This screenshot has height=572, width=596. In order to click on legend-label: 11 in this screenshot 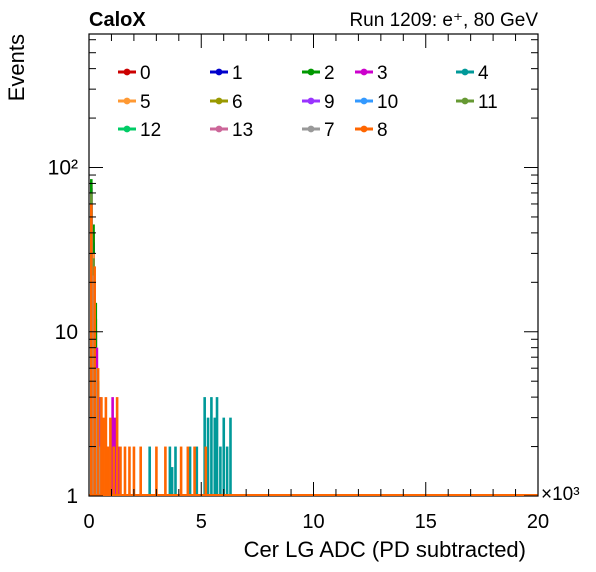, I will do `click(488, 102)`.